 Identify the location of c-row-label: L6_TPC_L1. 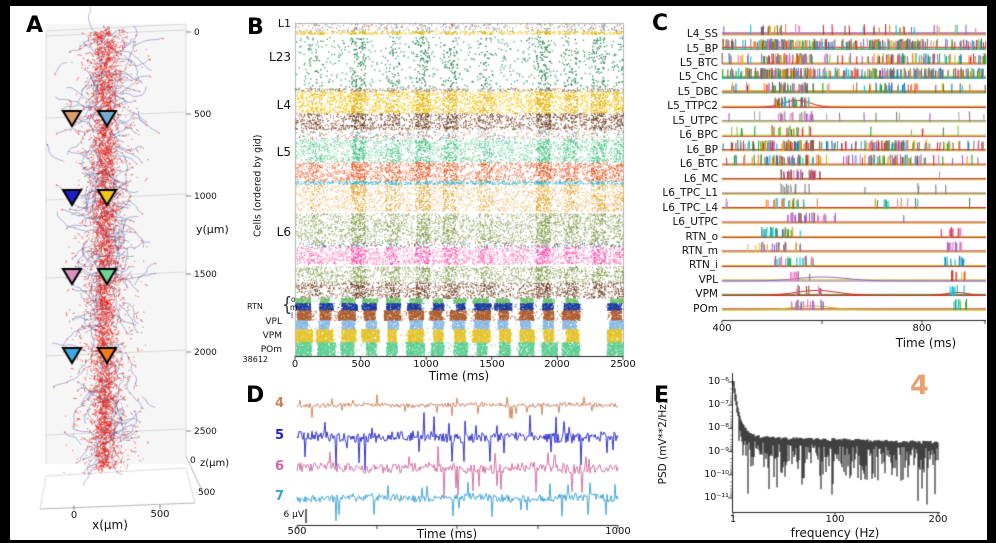
(690, 193).